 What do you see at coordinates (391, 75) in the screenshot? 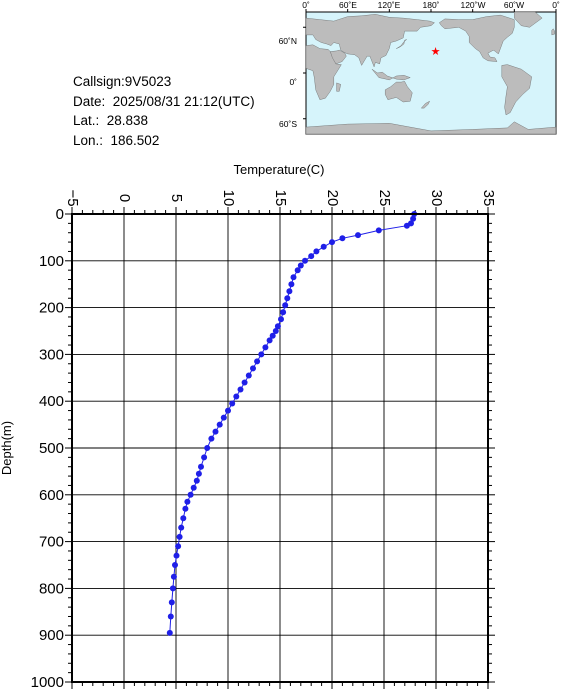
I see `map-land-indonesia` at bounding box center [391, 75].